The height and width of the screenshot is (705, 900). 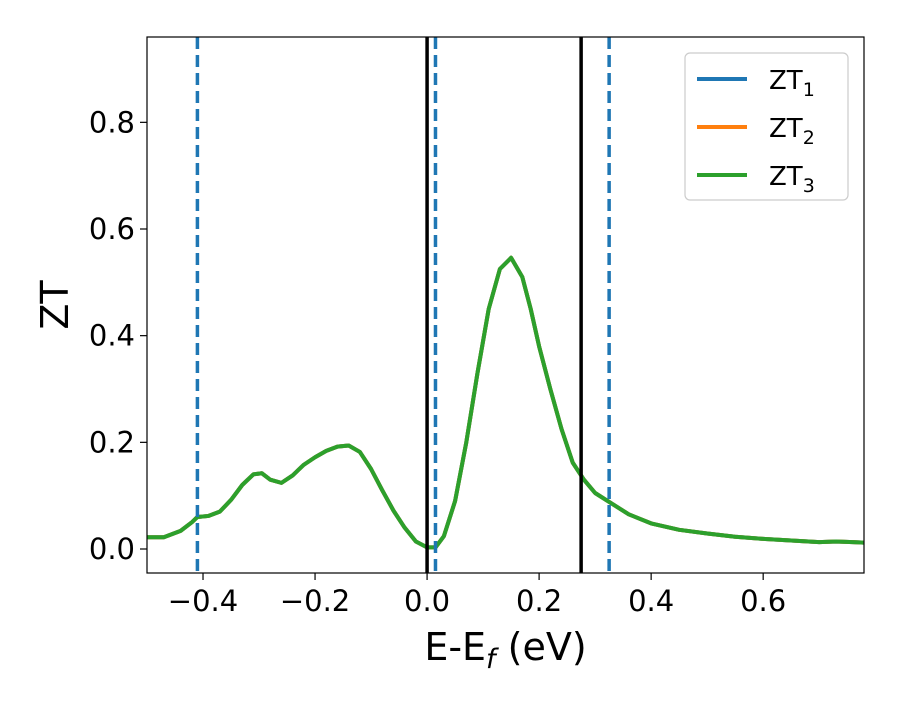 I want to click on x-axis-label: E-Ef (eV), so click(x=505, y=650).